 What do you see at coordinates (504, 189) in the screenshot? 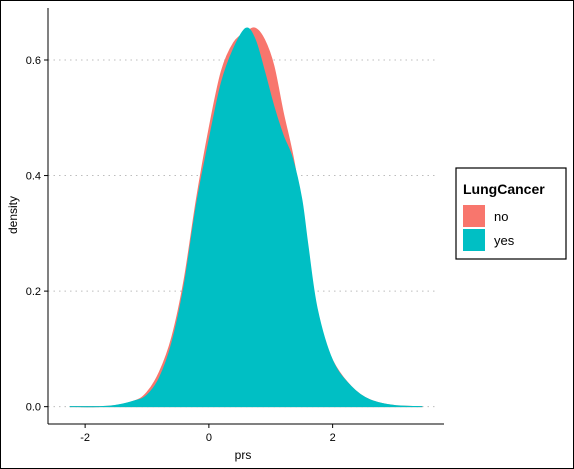
I see `legend-title: LungCancer` at bounding box center [504, 189].